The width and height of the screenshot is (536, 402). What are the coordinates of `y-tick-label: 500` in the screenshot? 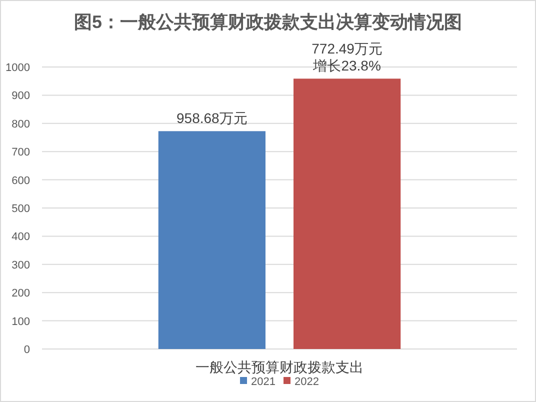 It's located at (21, 209).